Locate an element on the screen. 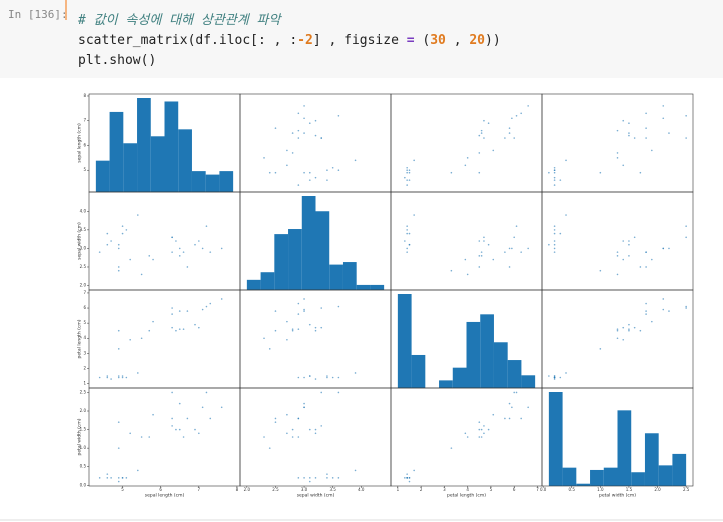 The image size is (723, 522). y-axis-label: petal length (cm) is located at coordinates (80, 338).